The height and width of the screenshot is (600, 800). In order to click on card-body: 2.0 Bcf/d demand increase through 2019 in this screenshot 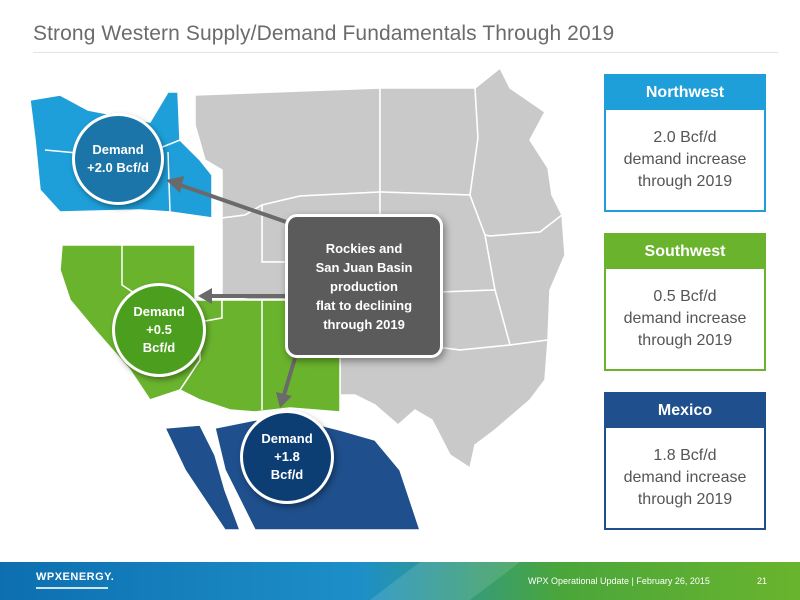, I will do `click(685, 160)`.